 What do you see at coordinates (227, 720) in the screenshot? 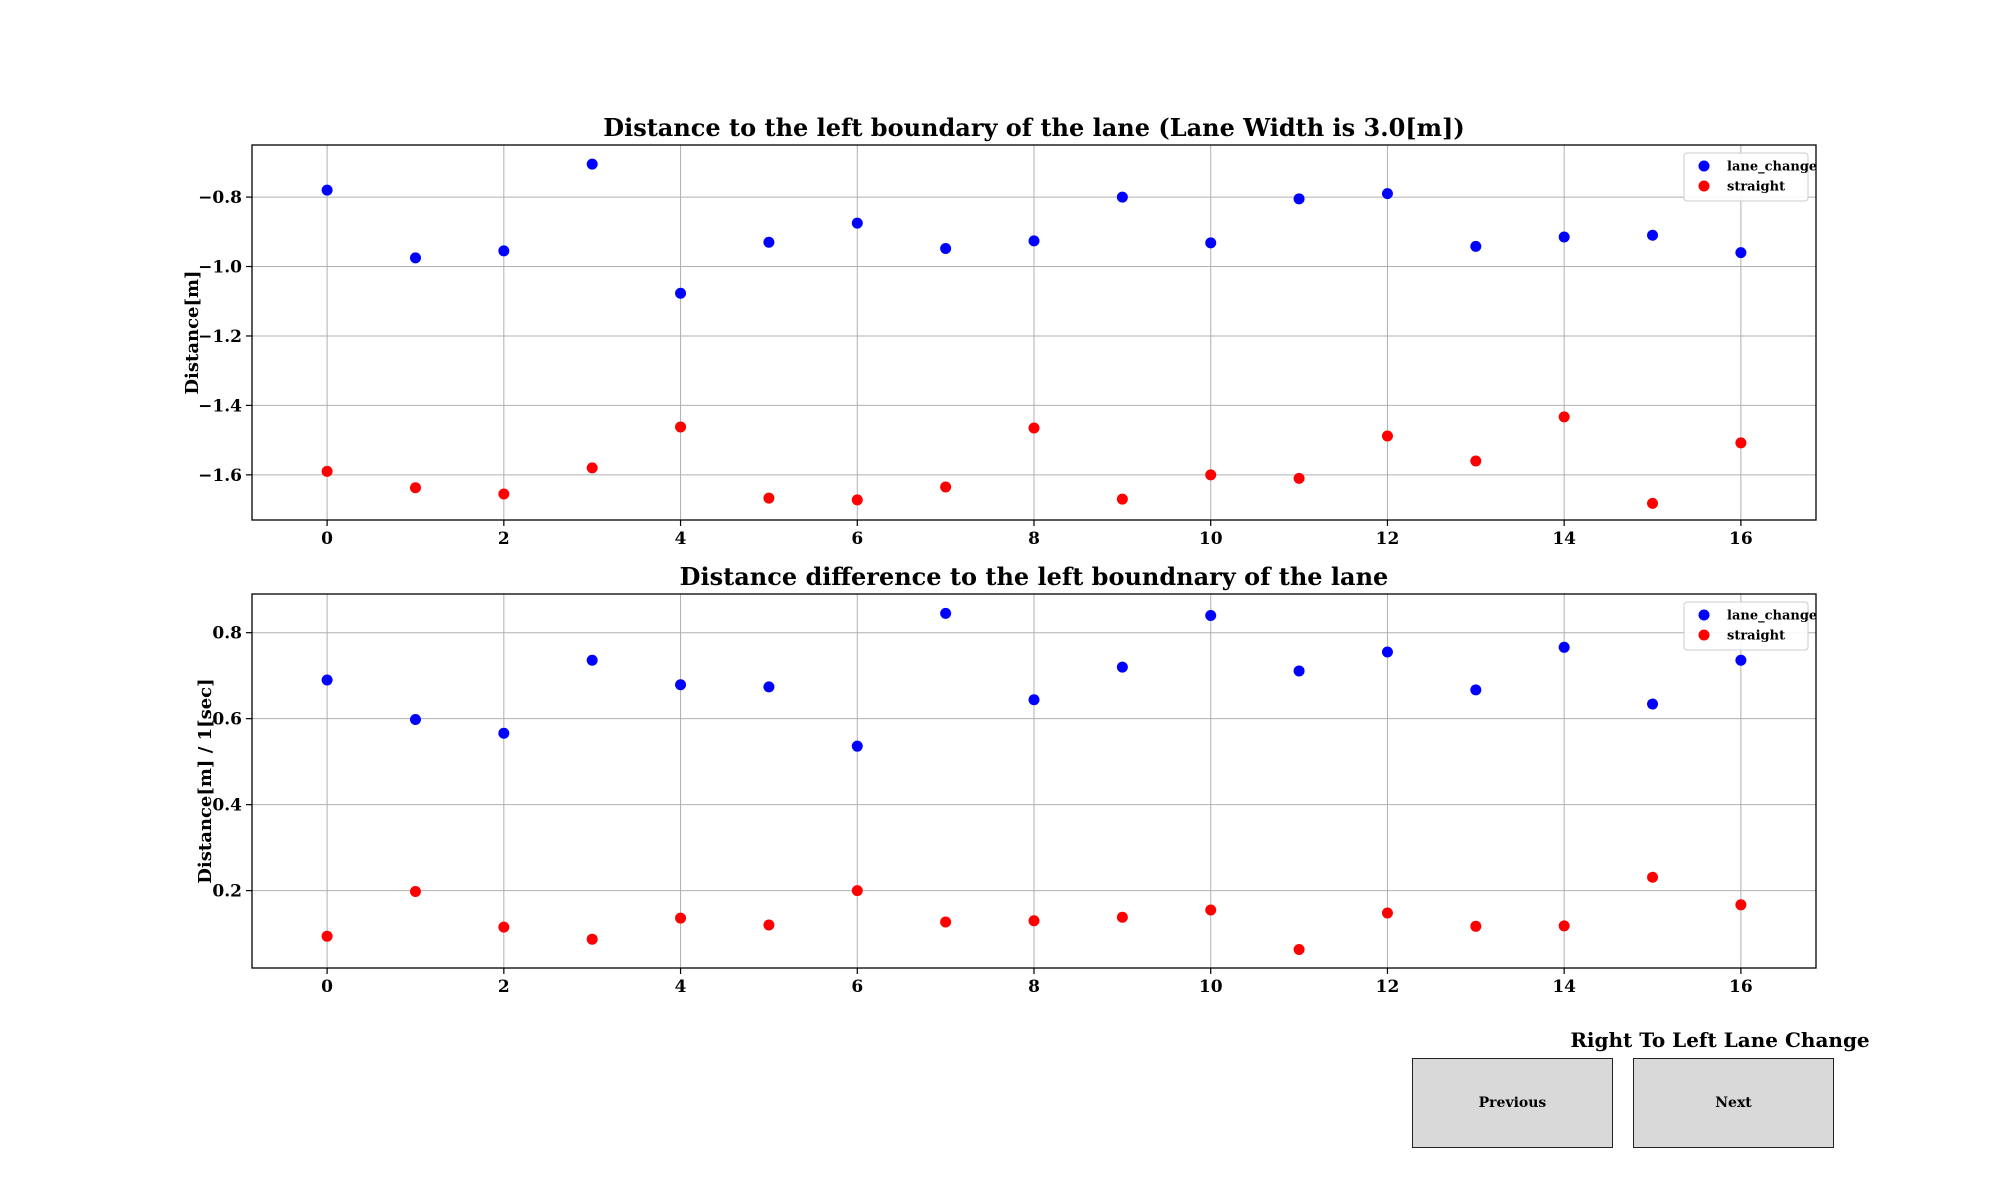
I see `y-tick-label: 0.6` at bounding box center [227, 720].